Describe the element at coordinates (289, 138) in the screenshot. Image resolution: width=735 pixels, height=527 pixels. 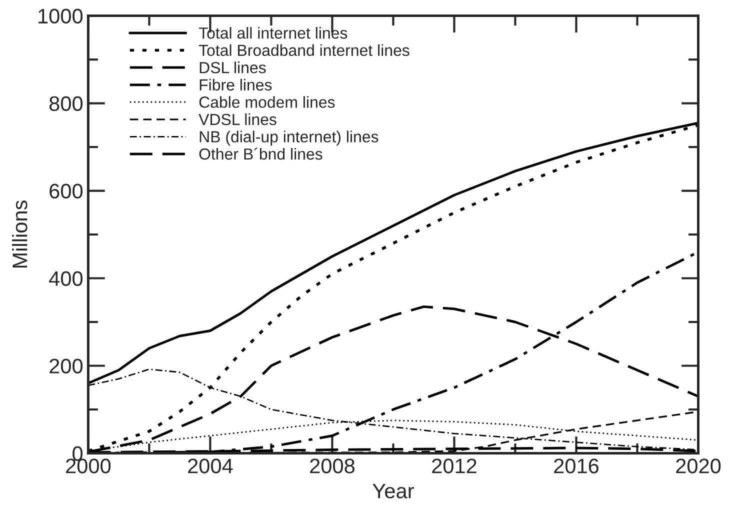
I see `legend-label: NB (dial-up internet) lines` at that location.